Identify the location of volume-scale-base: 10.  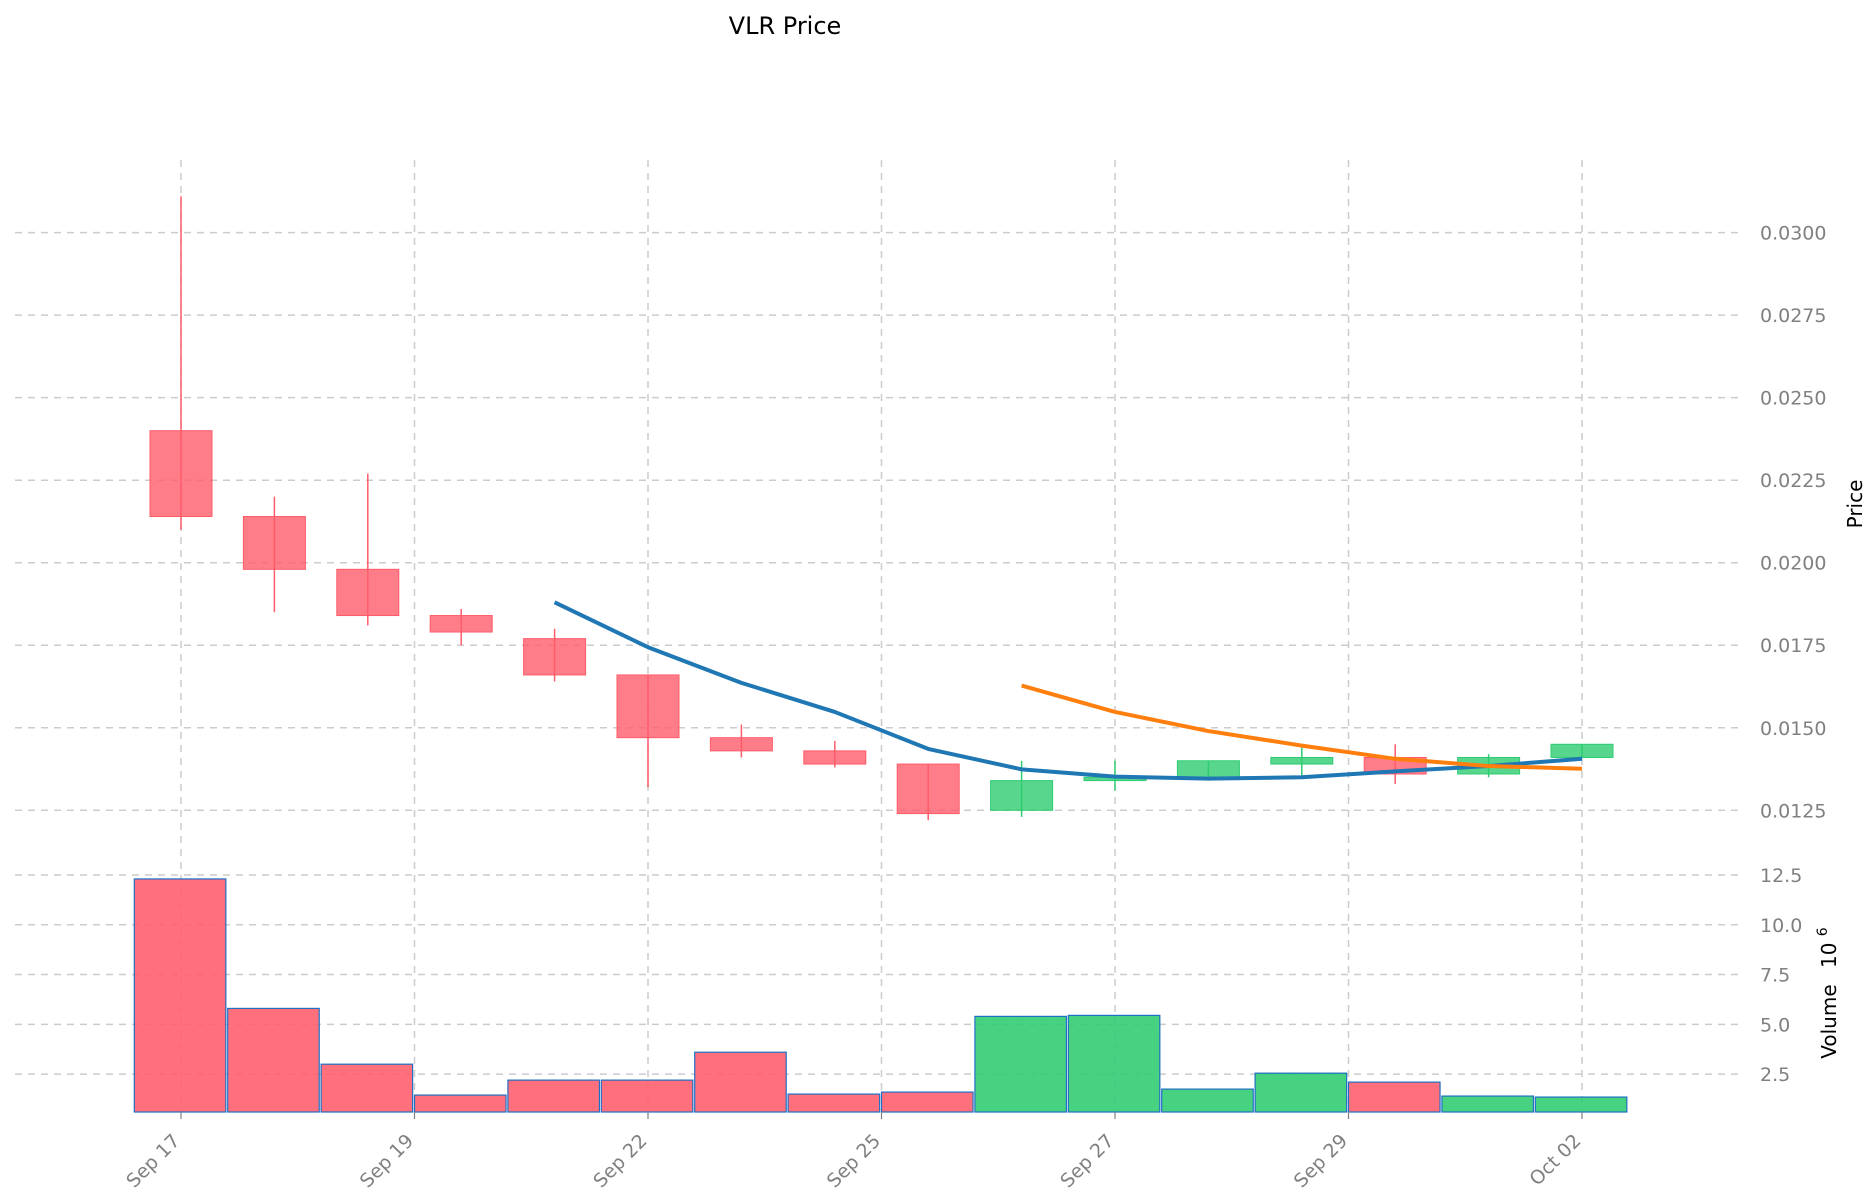
(1829, 955).